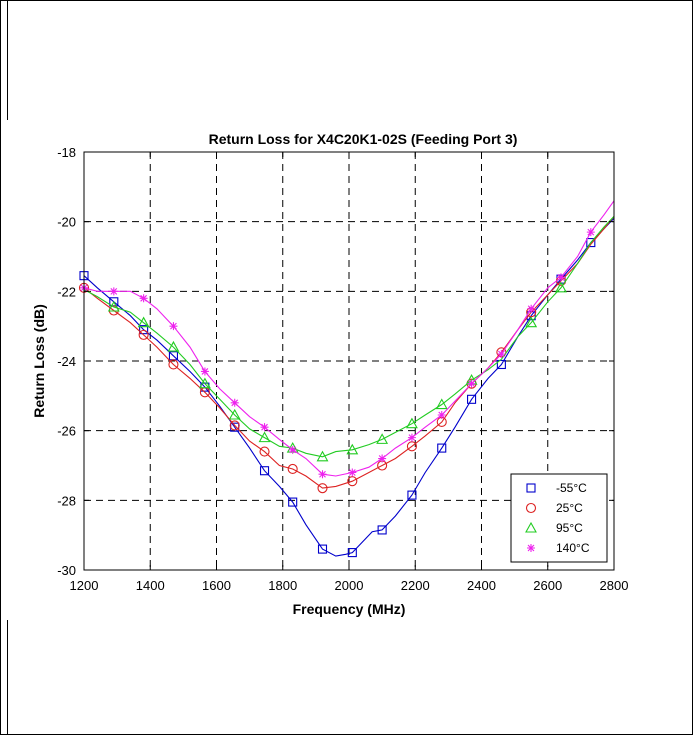 The image size is (694, 736). Describe the element at coordinates (7, 677) in the screenshot. I see `left-panel-divider-lower` at that location.